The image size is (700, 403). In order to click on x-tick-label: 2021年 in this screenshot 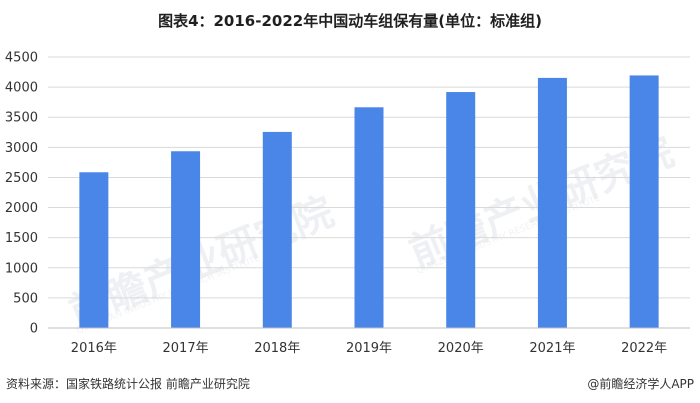, I will do `click(552, 348)`.